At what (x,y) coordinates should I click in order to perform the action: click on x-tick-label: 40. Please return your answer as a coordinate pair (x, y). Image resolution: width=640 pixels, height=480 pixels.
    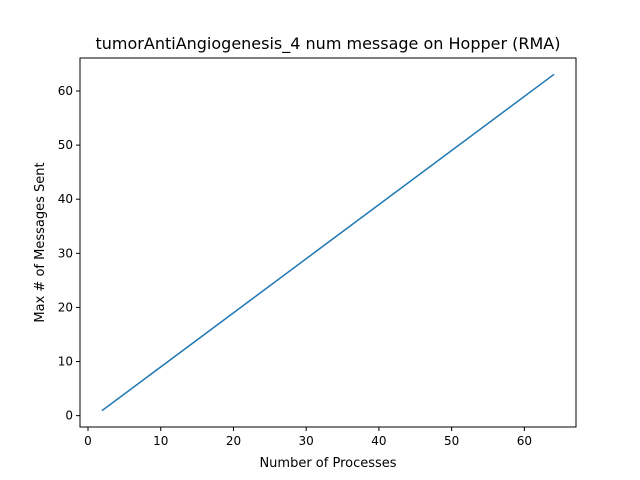
    Looking at the image, I should click on (378, 441).